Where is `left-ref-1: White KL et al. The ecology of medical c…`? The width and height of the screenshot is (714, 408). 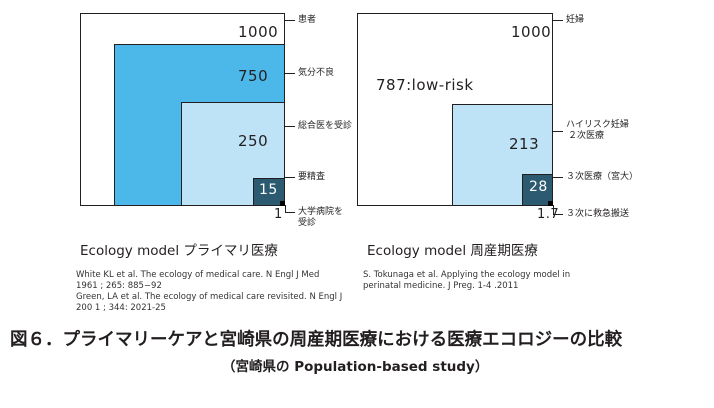
left-ref-1: White KL et al. The ecology of medical c… is located at coordinates (198, 275).